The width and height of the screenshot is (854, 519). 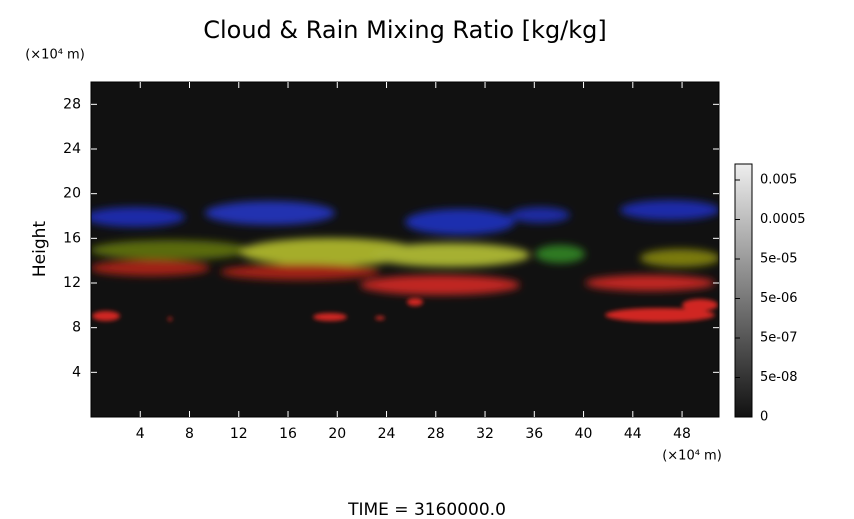 I want to click on x-tick-label: 40, so click(x=584, y=434).